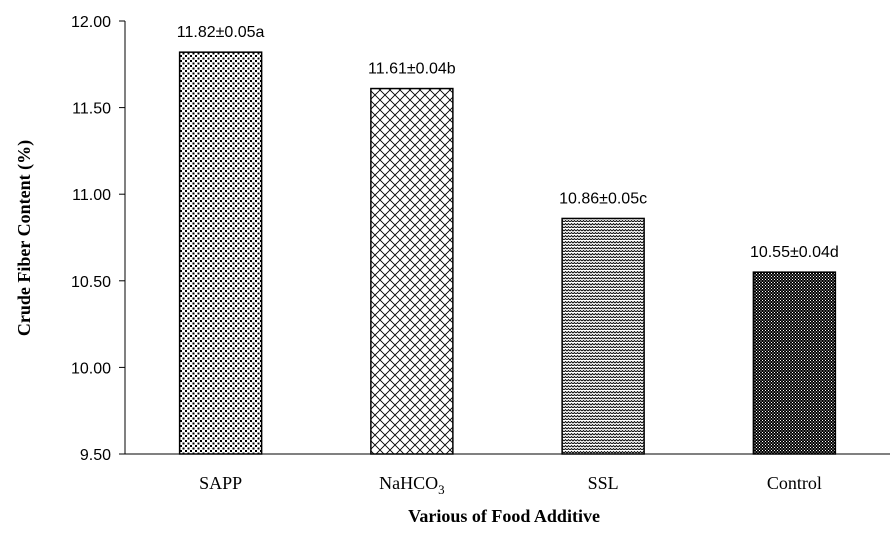 The width and height of the screenshot is (896, 533). I want to click on category-label: SSL, so click(603, 483).